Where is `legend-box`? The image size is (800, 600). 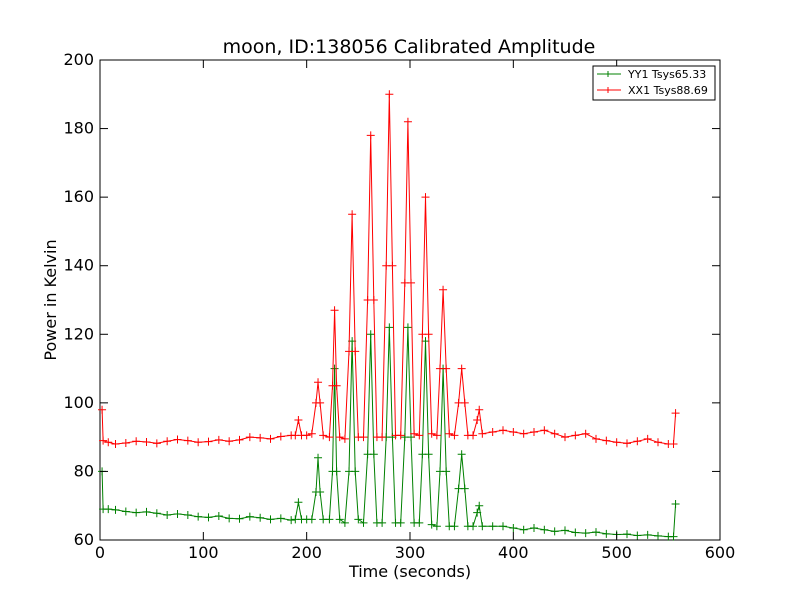 legend-box is located at coordinates (654, 83).